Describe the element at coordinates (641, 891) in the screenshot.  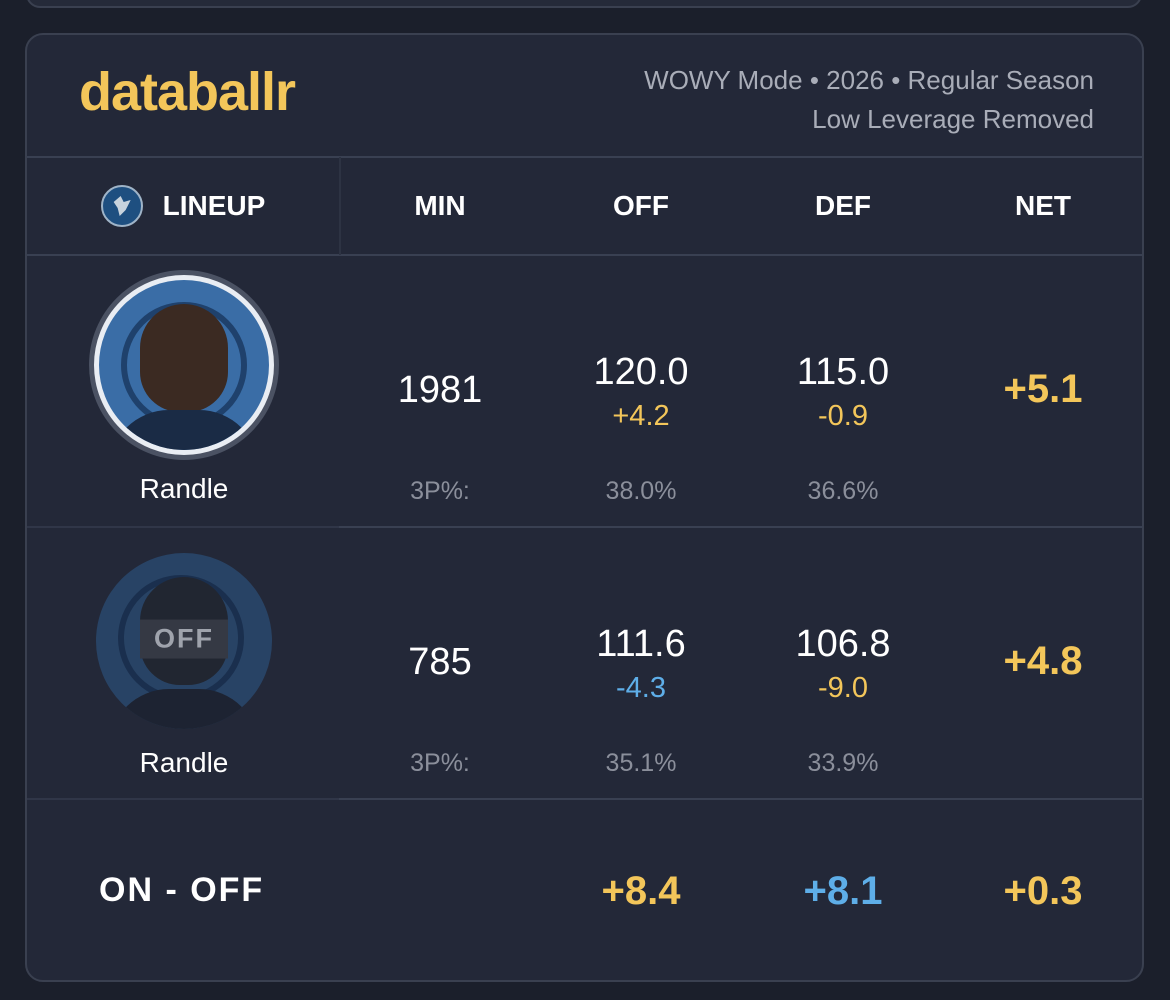
I see `on-off-off: +8.4` at that location.